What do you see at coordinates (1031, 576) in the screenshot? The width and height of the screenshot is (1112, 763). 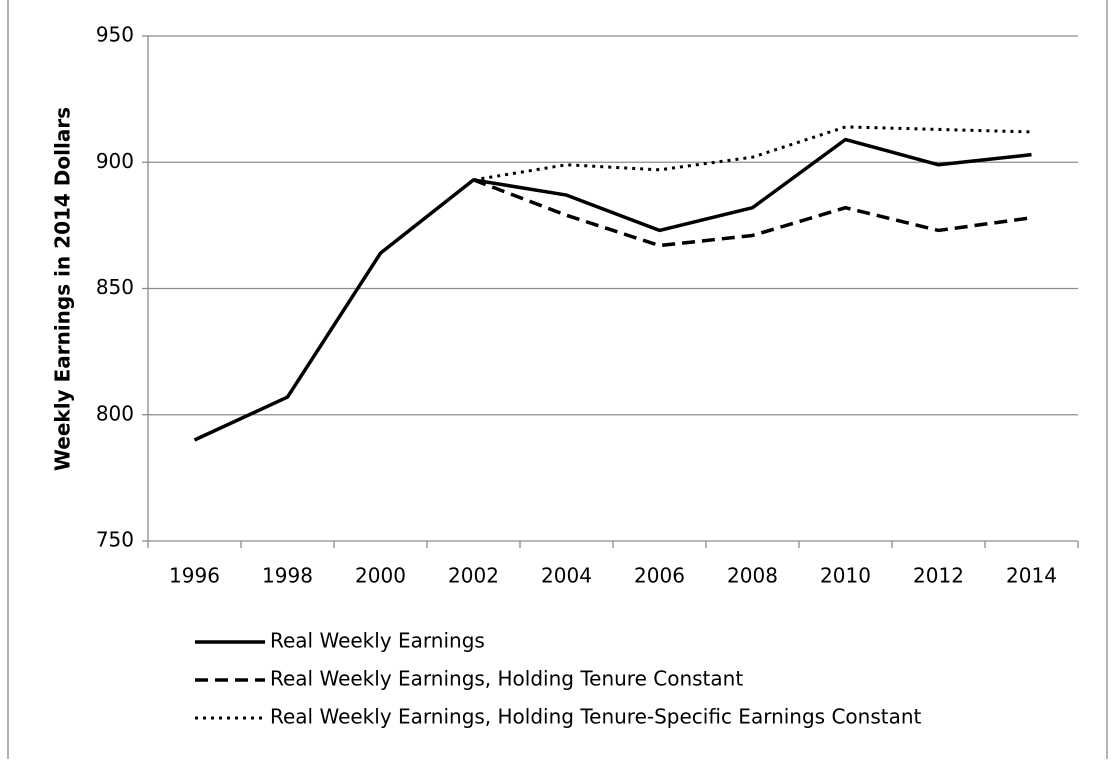 I see `x-tick-label: 2014` at bounding box center [1031, 576].